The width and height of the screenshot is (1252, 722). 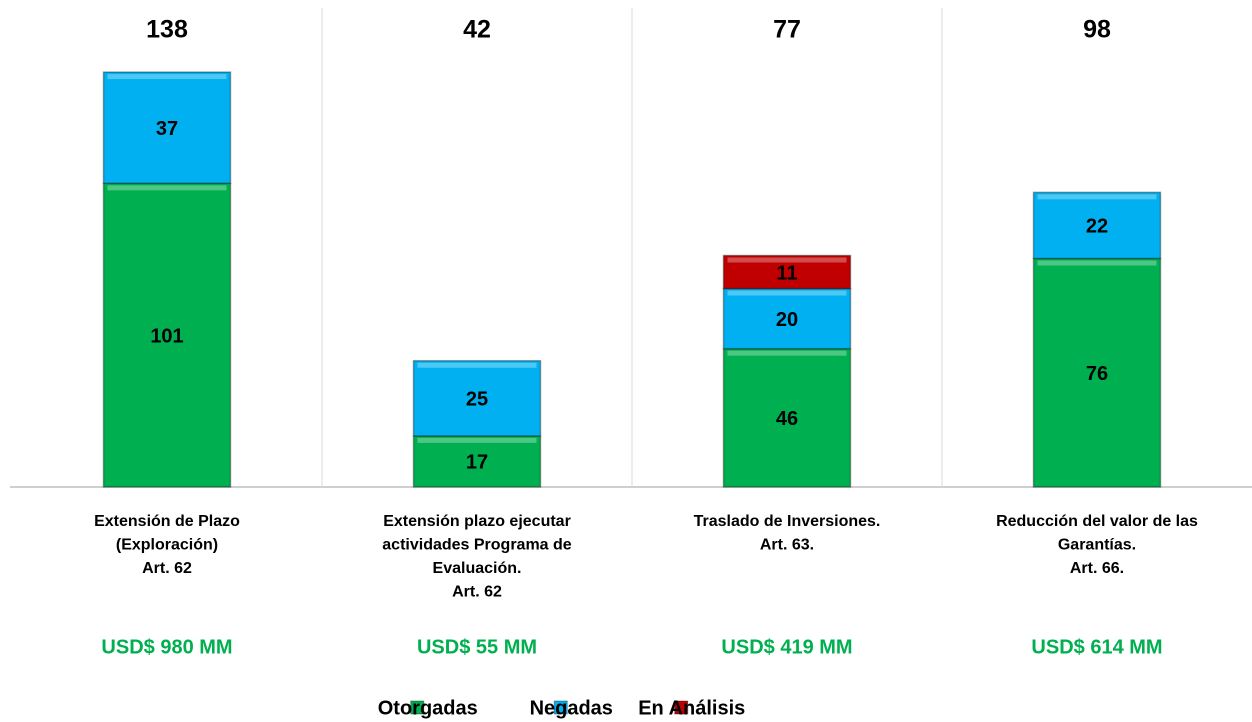 I want to click on total-label: 138, so click(x=167, y=30).